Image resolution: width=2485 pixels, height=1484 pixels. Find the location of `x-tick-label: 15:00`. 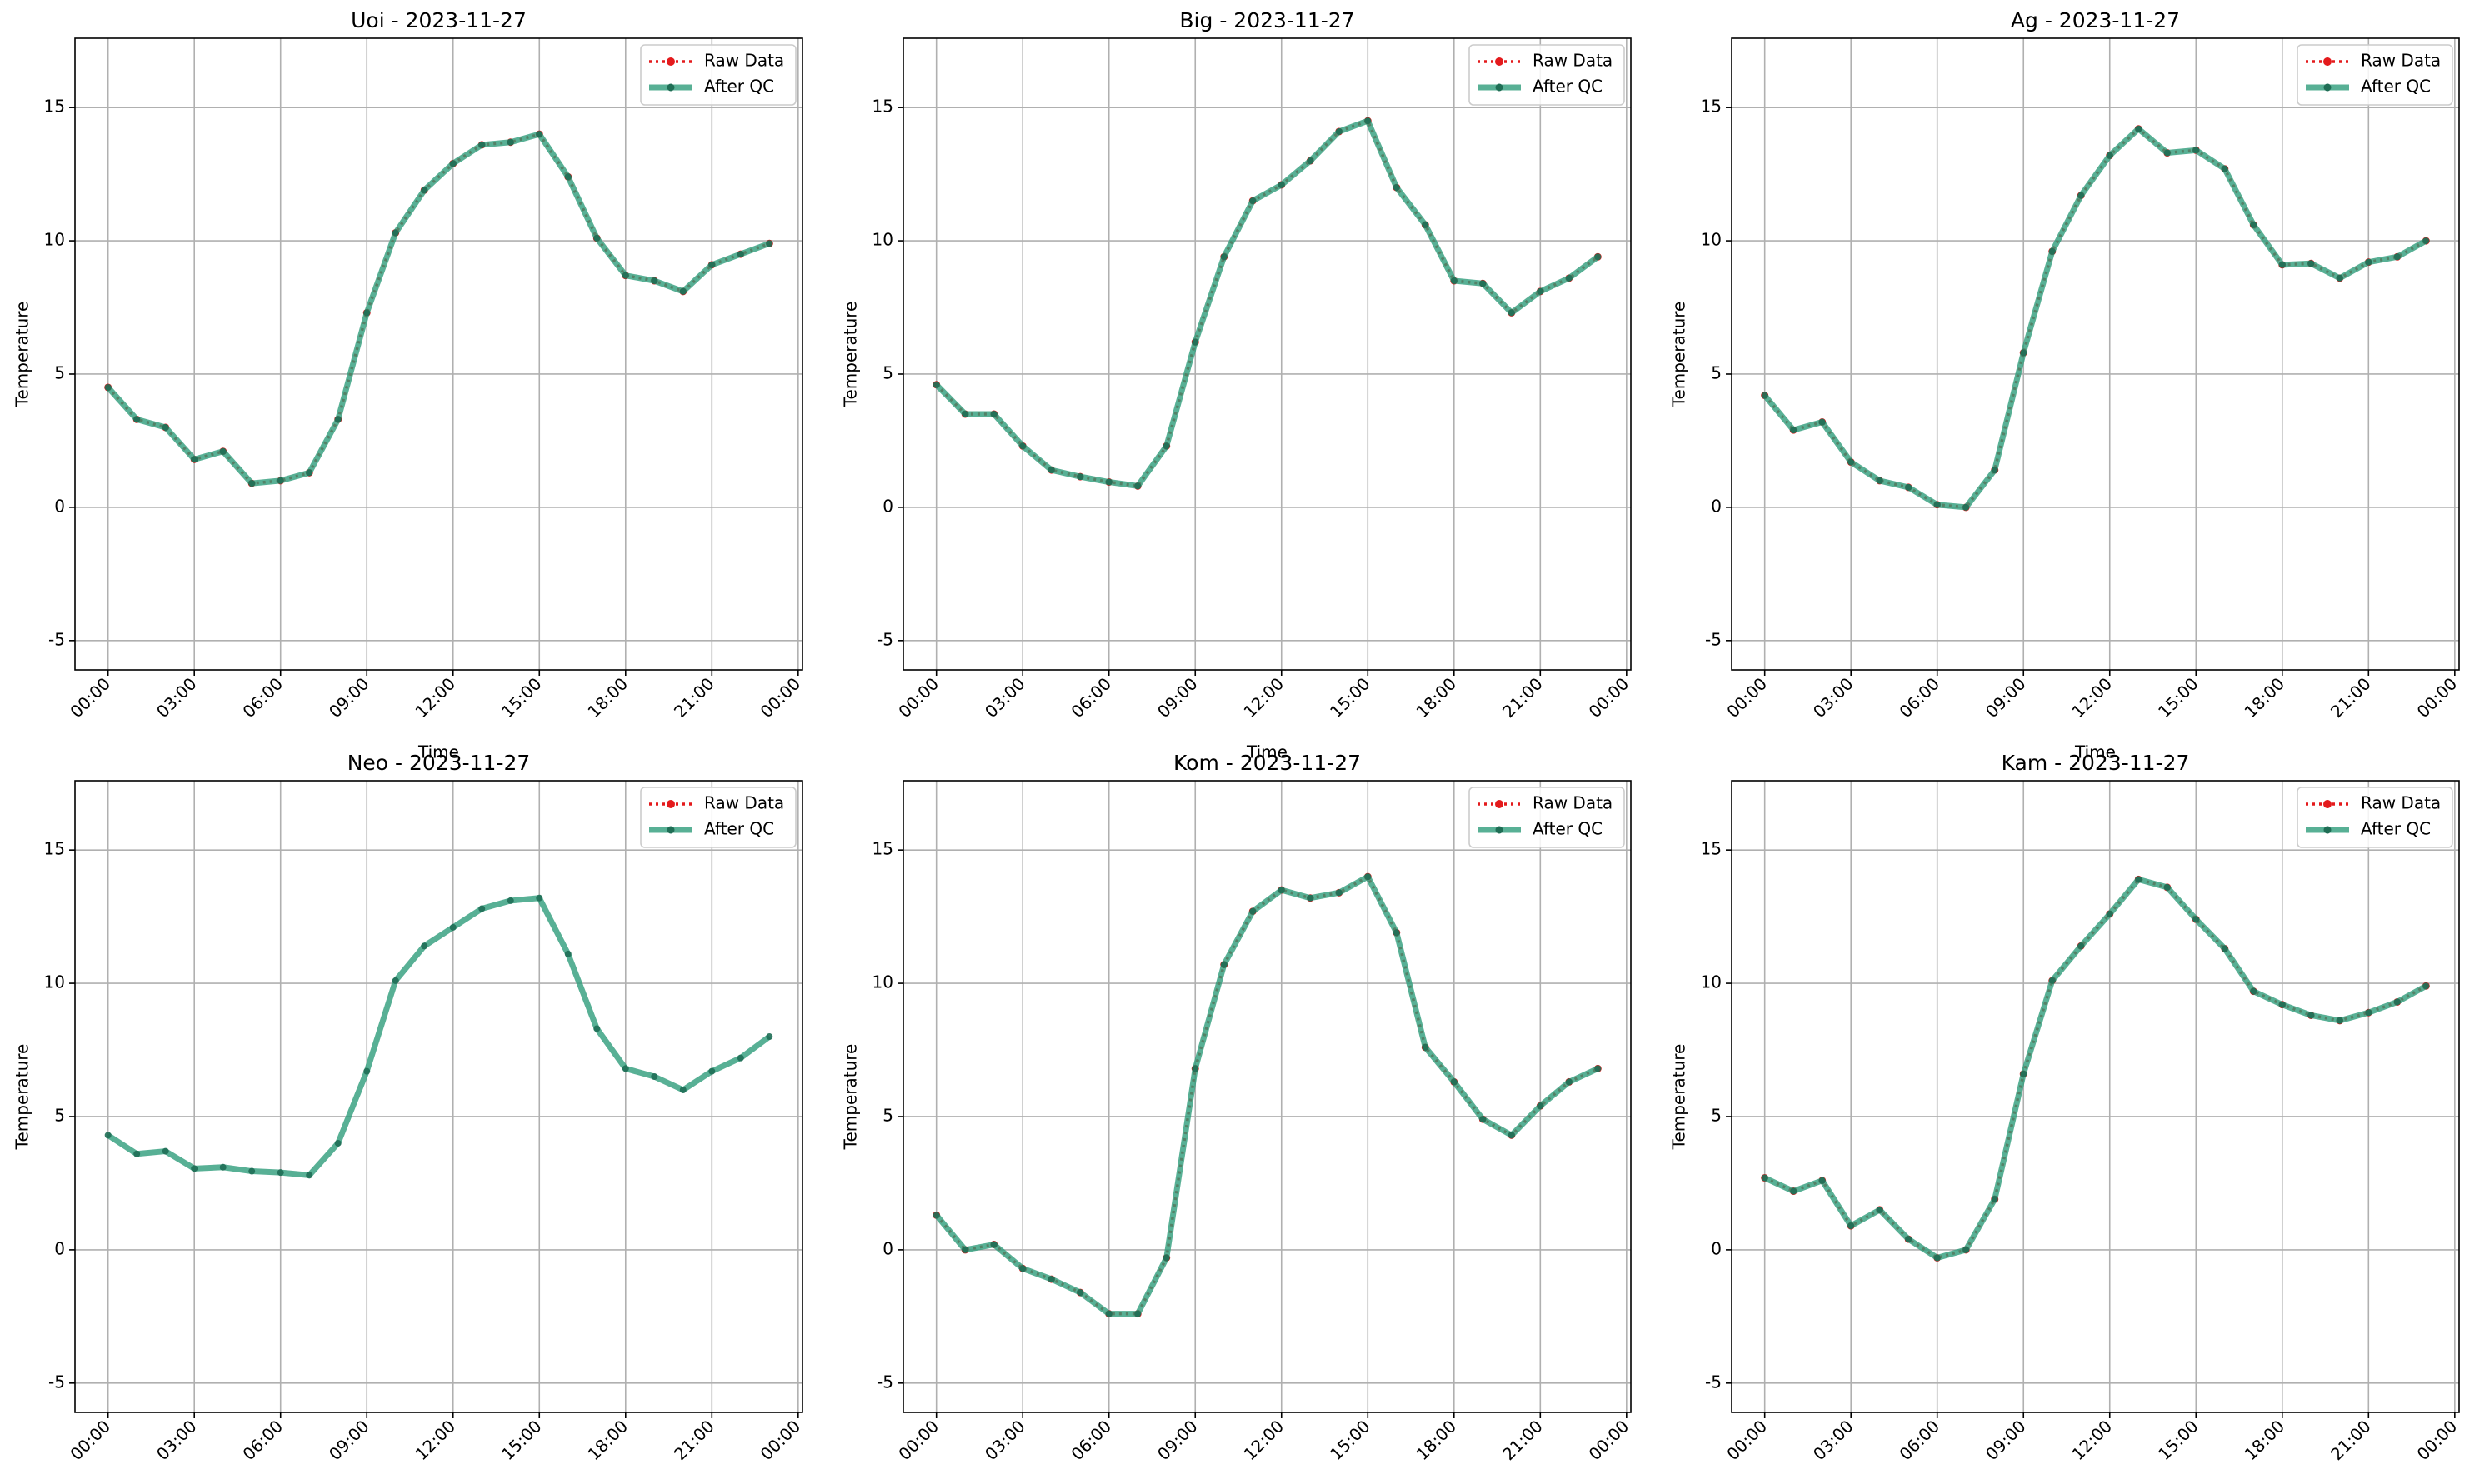

x-tick-label: 15:00 is located at coordinates (2178, 697).